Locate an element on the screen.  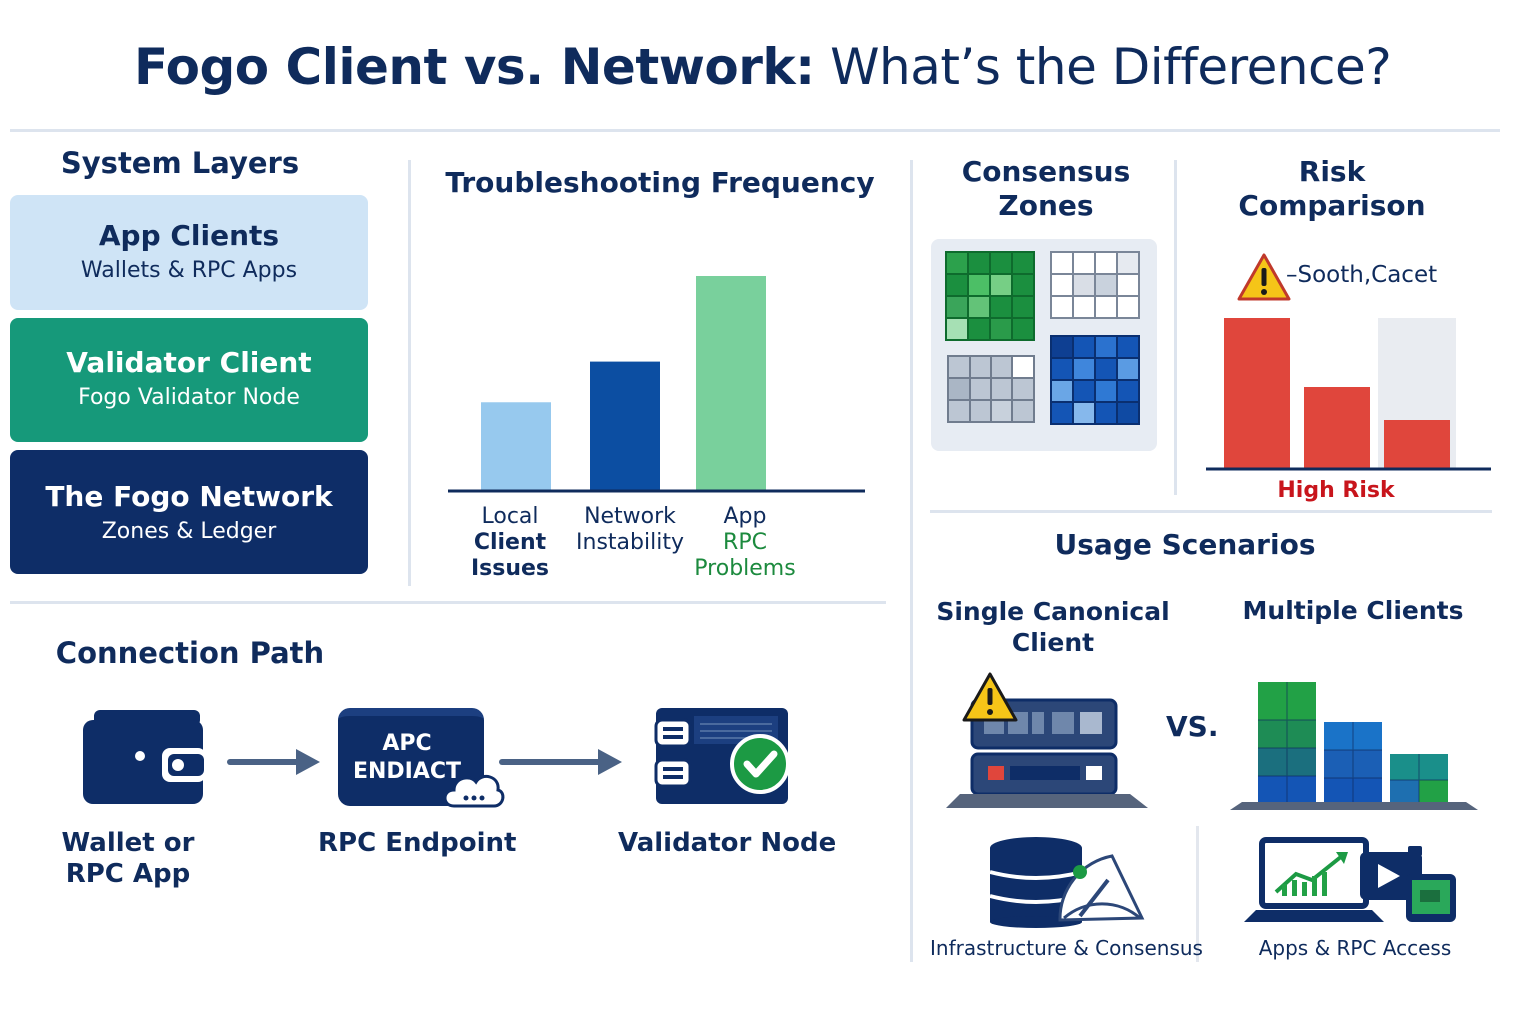
layer-title: App Clients is located at coordinates (189, 235).